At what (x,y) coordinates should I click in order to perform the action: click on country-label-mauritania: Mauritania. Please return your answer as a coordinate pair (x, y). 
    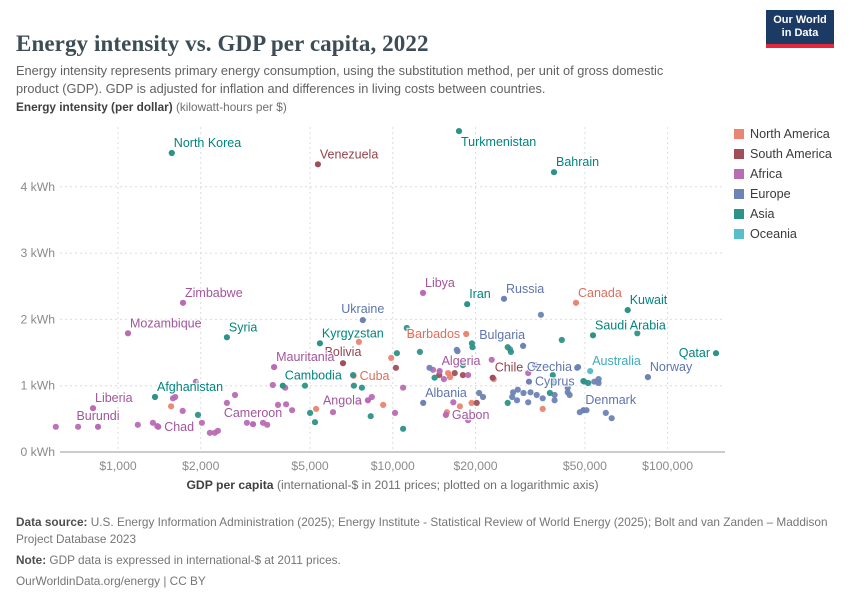
    Looking at the image, I should click on (305, 357).